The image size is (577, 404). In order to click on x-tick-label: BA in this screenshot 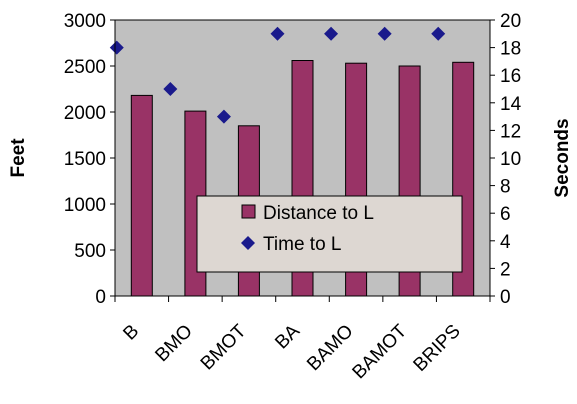, I will do `click(287, 336)`.